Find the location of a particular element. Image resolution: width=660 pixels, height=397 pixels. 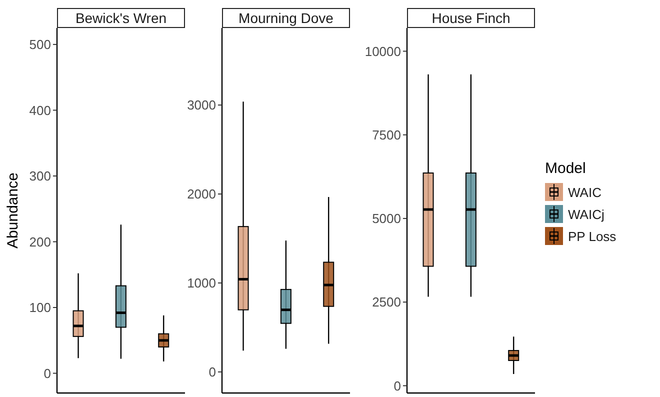

chart-title: Mourning Dove is located at coordinates (286, 18).